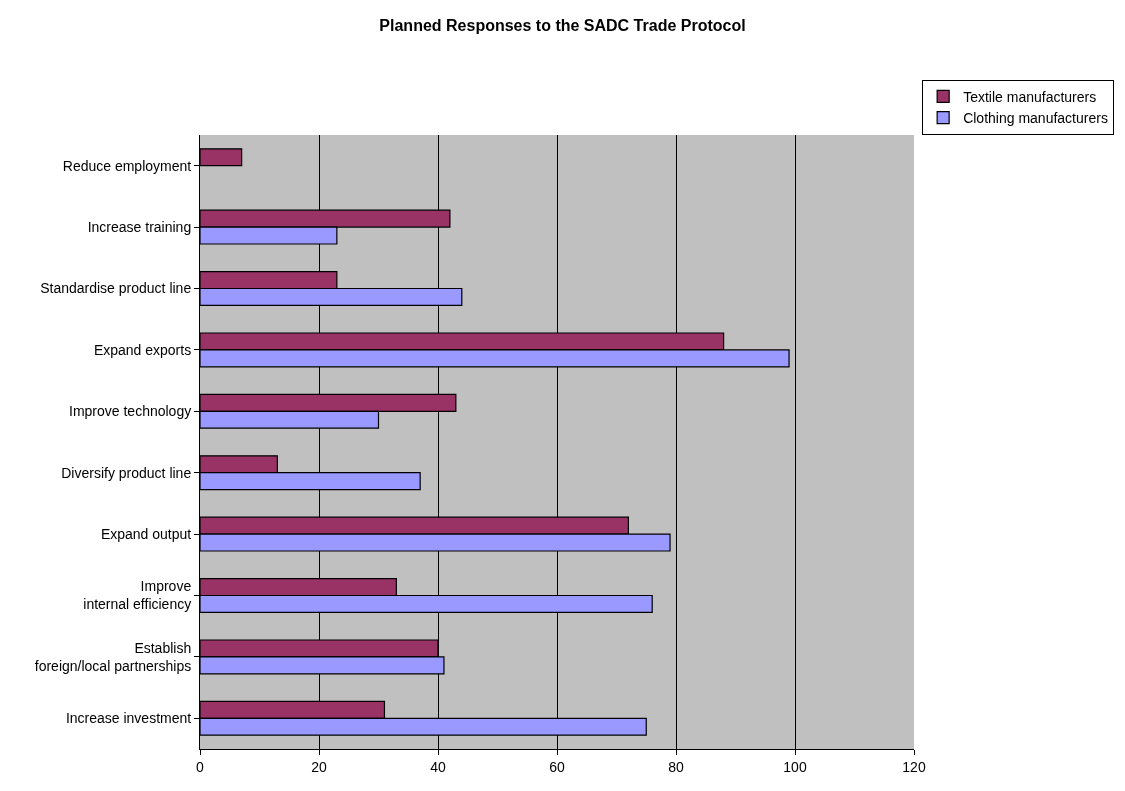  Describe the element at coordinates (319, 766) in the screenshot. I see `x-tick-label: 20` at that location.